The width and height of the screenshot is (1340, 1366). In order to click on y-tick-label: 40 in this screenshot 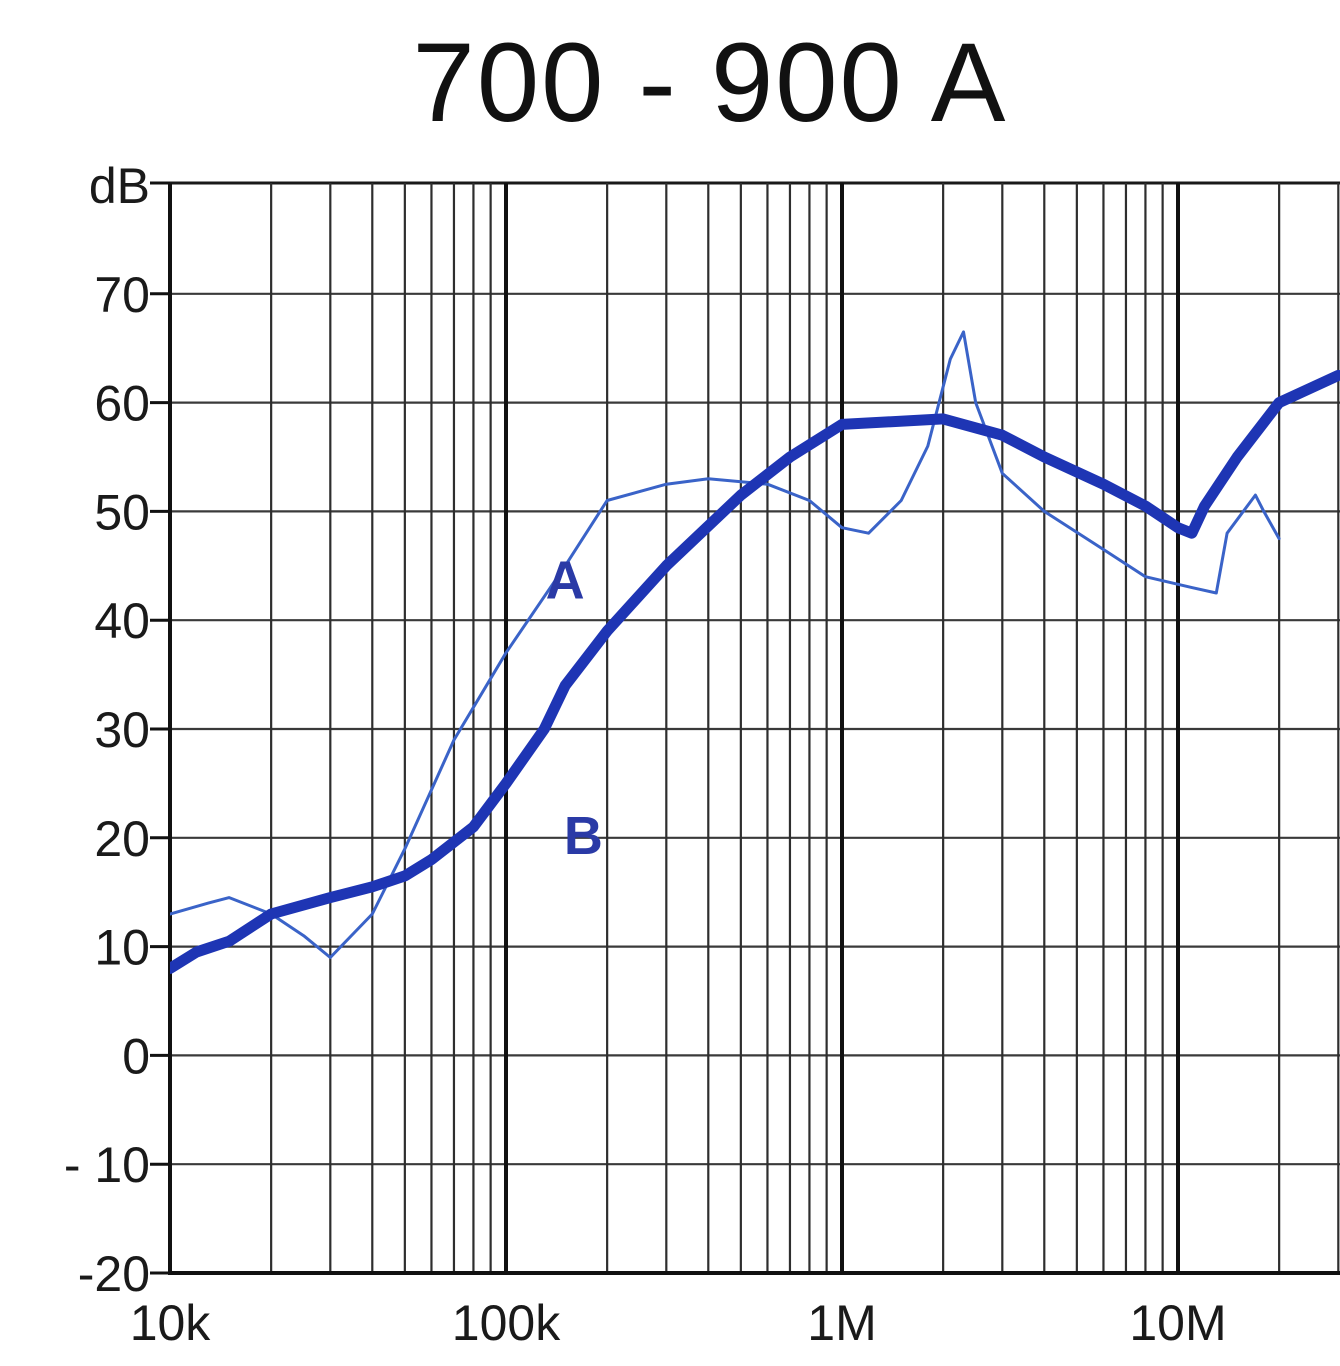, I will do `click(122, 621)`.